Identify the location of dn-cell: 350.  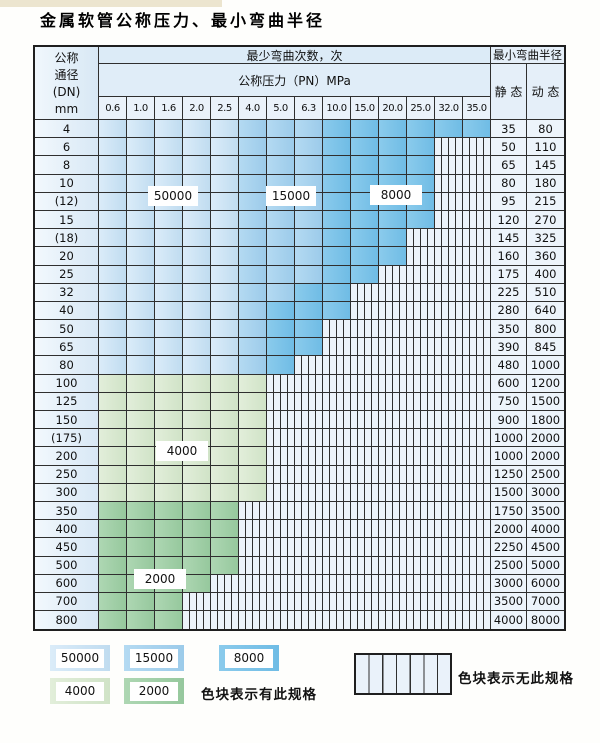
(67, 511).